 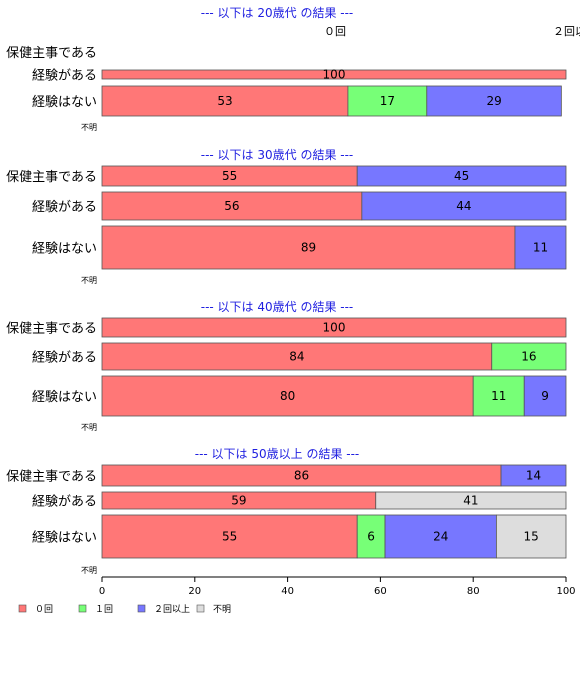 What do you see at coordinates (287, 591) in the screenshot?
I see `x-tick-label: 40` at bounding box center [287, 591].